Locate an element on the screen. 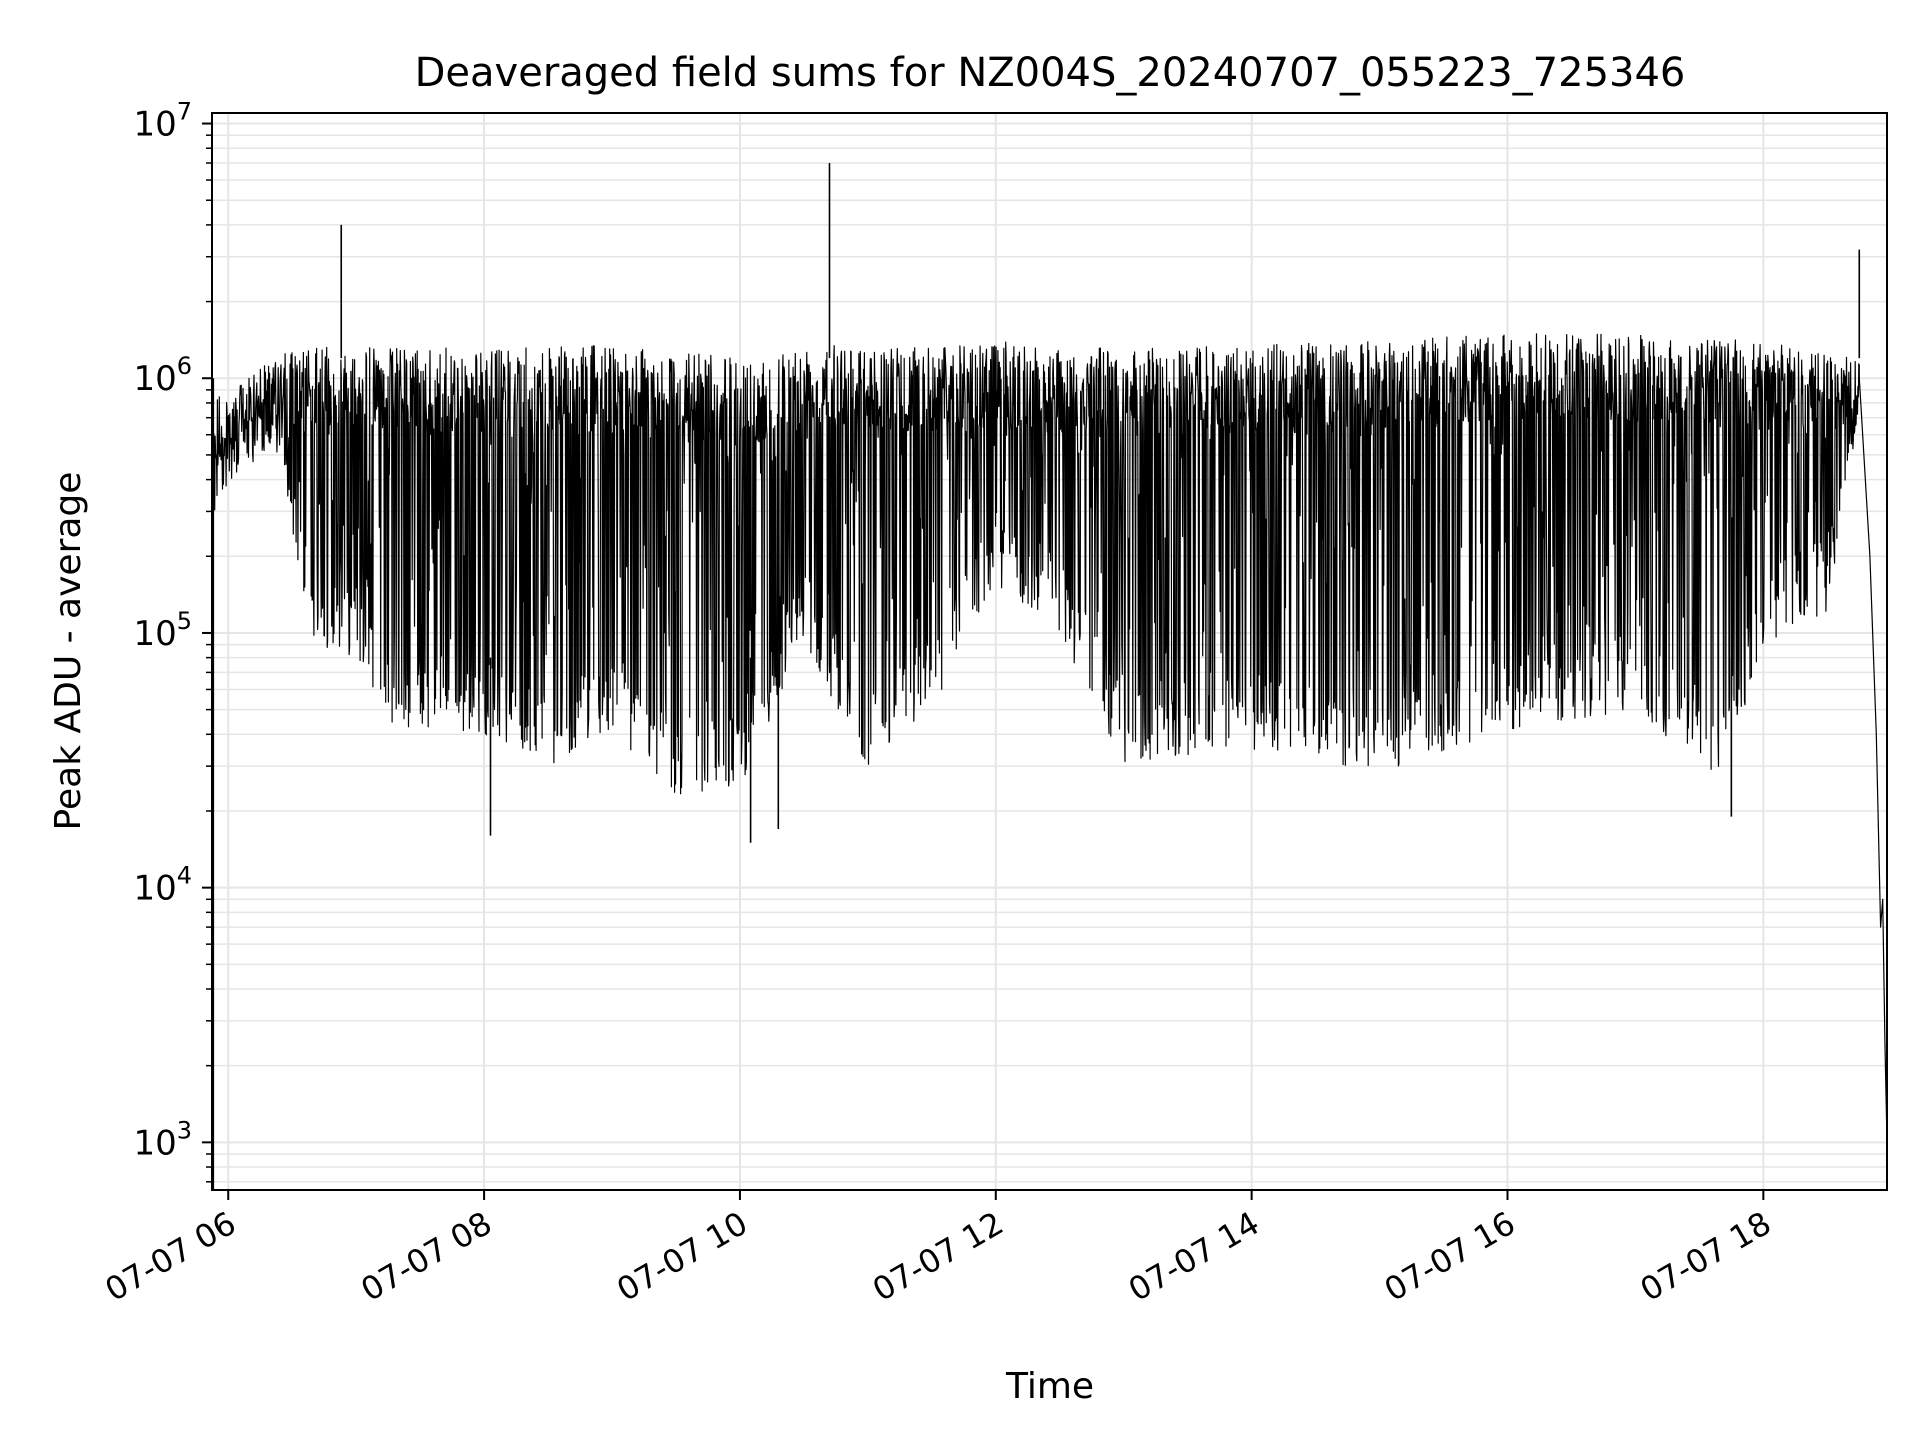 Image resolution: width=1920 pixels, height=1444 pixels. y-axis-label: Peak ADU - average is located at coordinates (68, 651).